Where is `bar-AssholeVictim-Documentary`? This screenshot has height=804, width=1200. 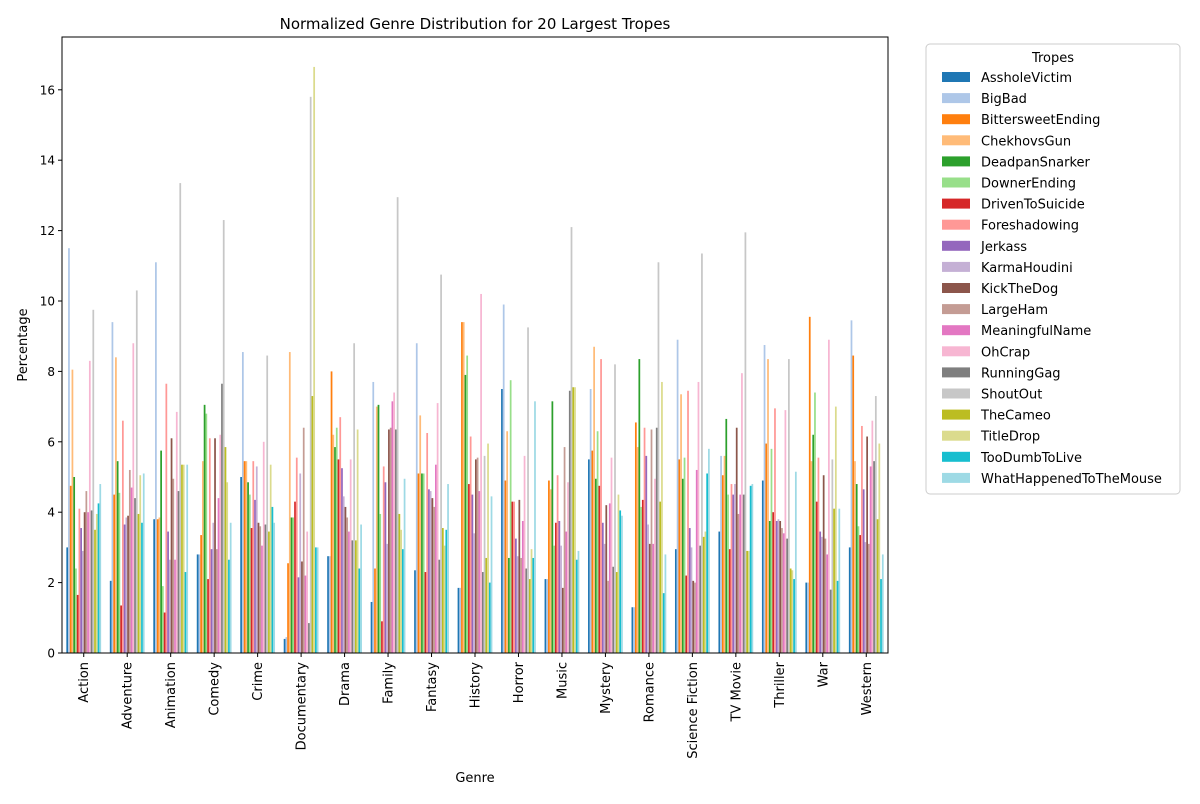
bar-AssholeVictim-Documentary is located at coordinates (284, 645).